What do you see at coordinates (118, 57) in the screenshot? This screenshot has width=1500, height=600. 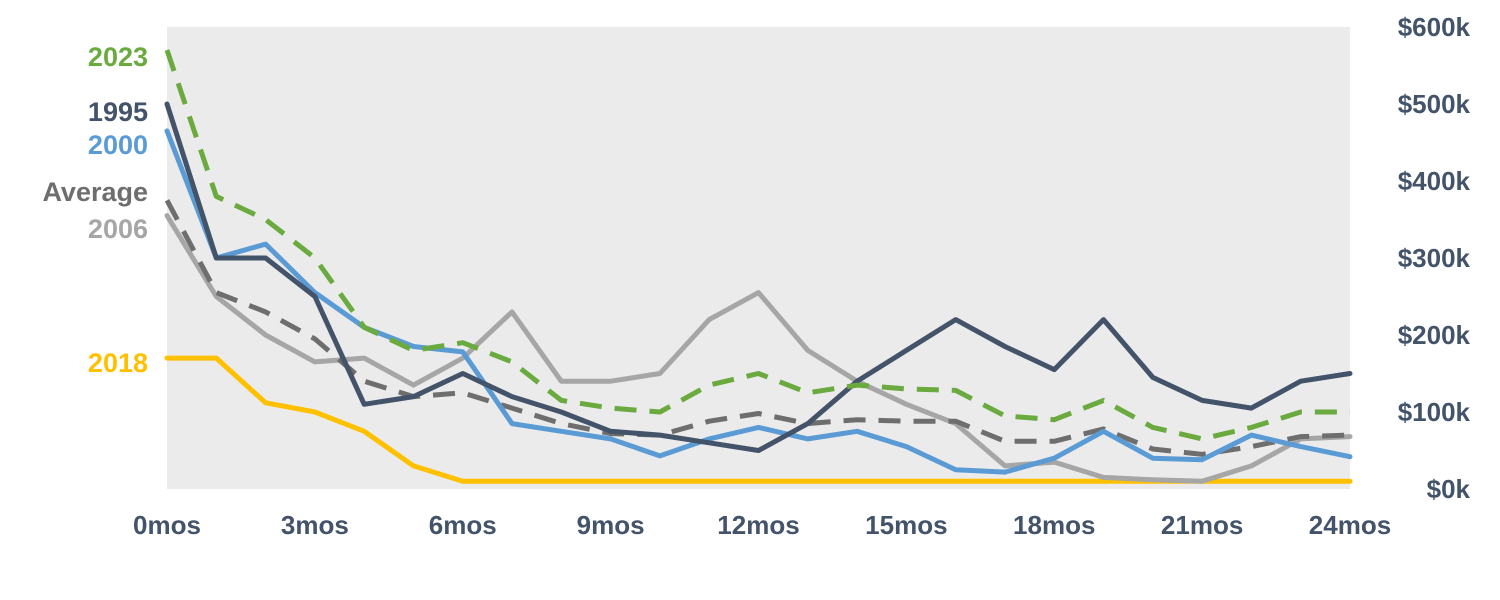 I see `series-label-2023: 2023` at bounding box center [118, 57].